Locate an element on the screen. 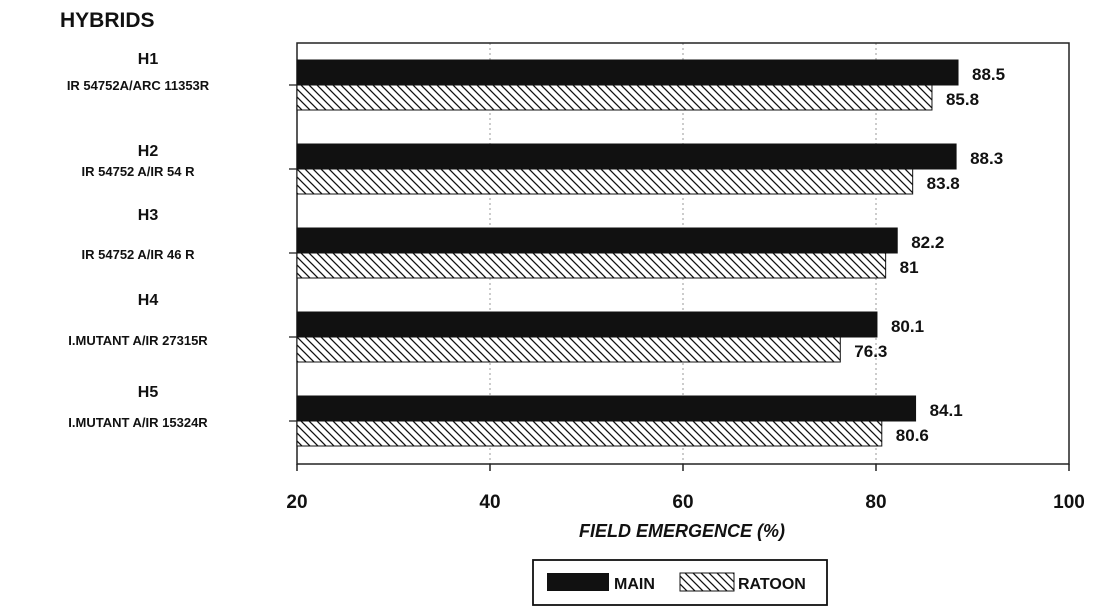  legend: MAIN RATOON is located at coordinates (680, 582).